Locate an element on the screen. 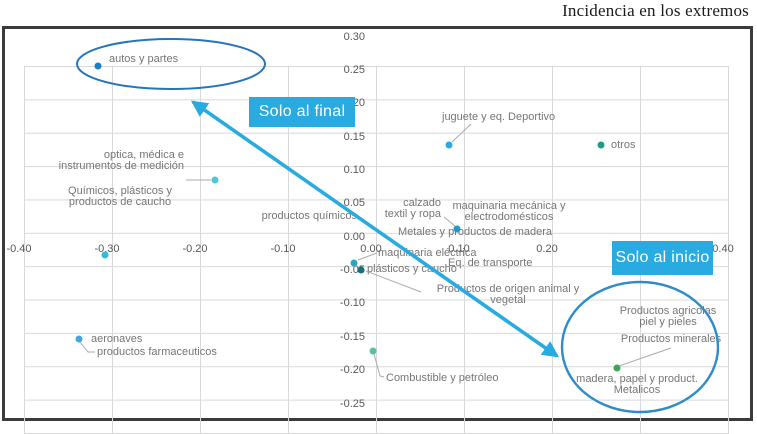 Image resolution: width=757 pixels, height=434 pixels. point-label-plasticos-caucho: plásticos y caucho is located at coordinates (412, 269).